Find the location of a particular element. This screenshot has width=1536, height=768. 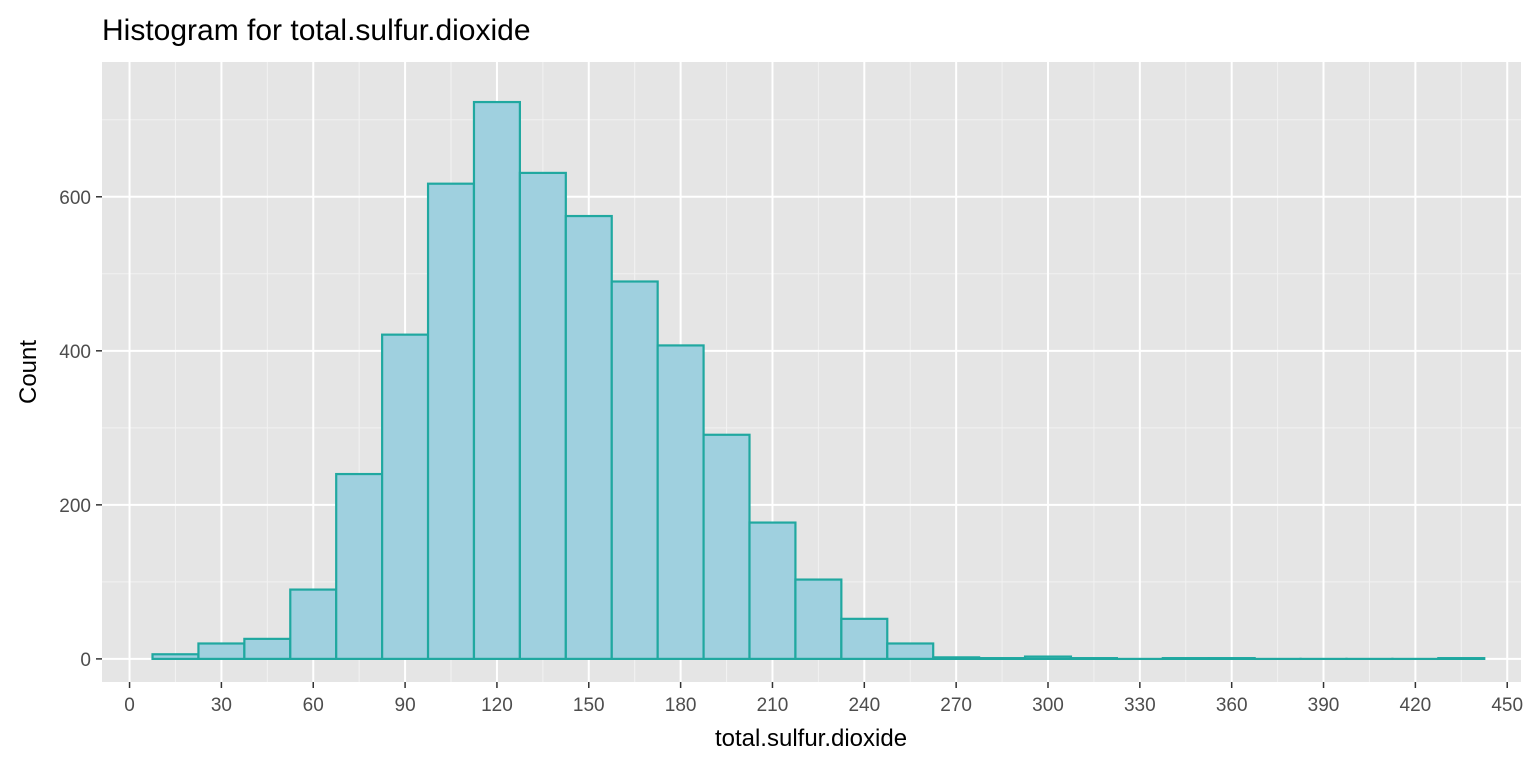

x-tick-label: 330 is located at coordinates (1140, 705).